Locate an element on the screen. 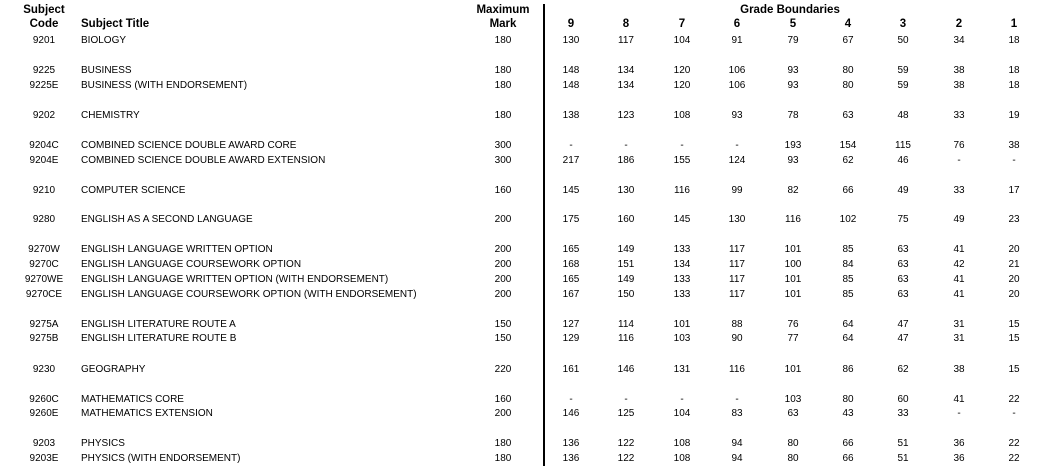 This screenshot has height=472, width=1044. grade-boundary-8: 149 is located at coordinates (626, 279).